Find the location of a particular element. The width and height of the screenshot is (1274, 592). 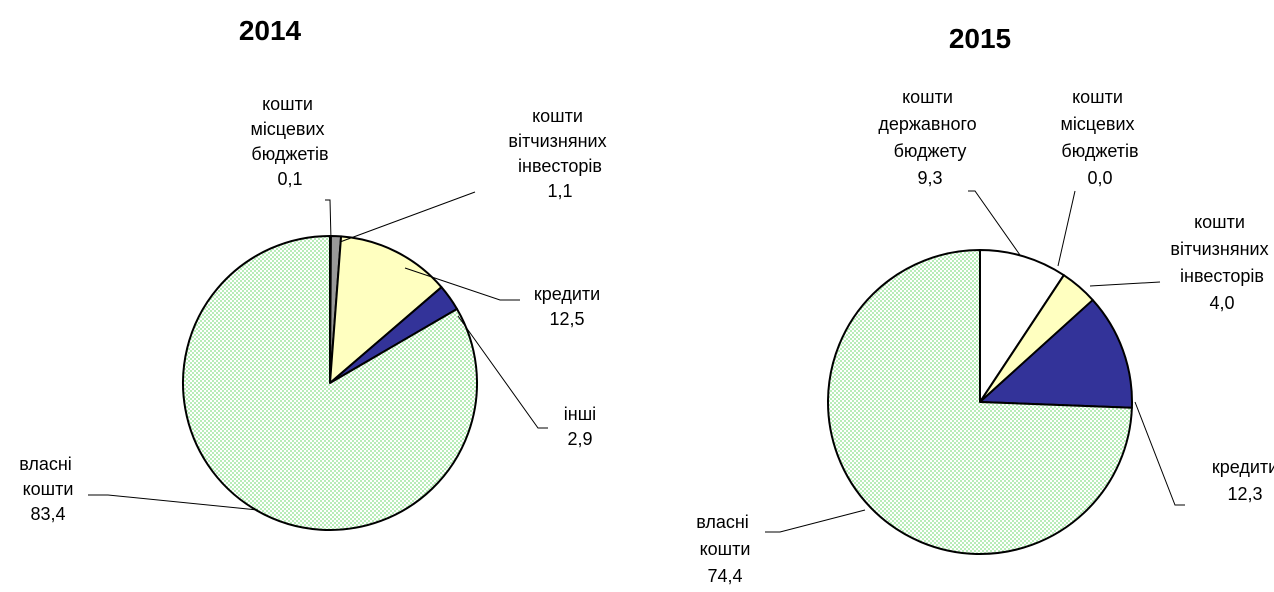

chart-title: 2015 is located at coordinates (980, 38).